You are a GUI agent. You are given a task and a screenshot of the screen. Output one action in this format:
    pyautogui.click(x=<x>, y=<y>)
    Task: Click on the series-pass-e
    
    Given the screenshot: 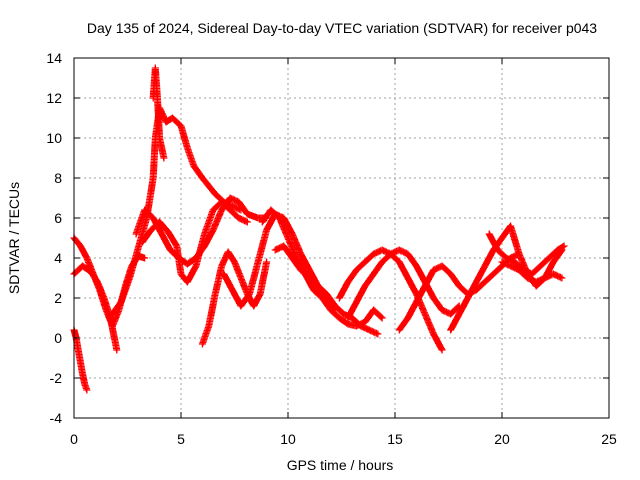 What is the action you would take?
    pyautogui.click(x=158, y=113)
    